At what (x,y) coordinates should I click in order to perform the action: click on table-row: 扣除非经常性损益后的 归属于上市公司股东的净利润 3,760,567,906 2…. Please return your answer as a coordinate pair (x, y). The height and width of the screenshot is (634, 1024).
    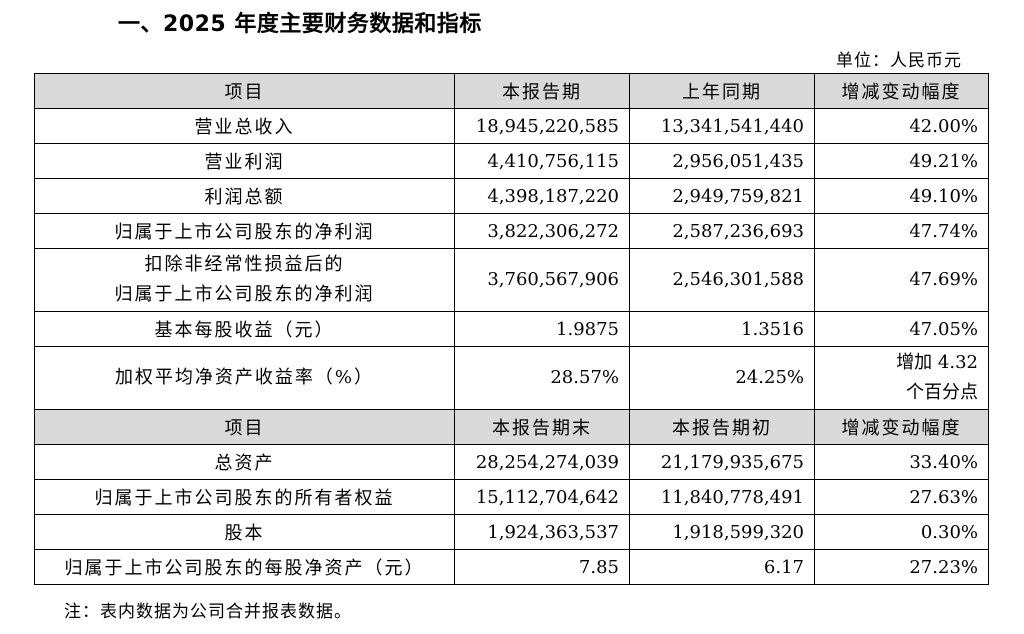
    Looking at the image, I should click on (511, 280).